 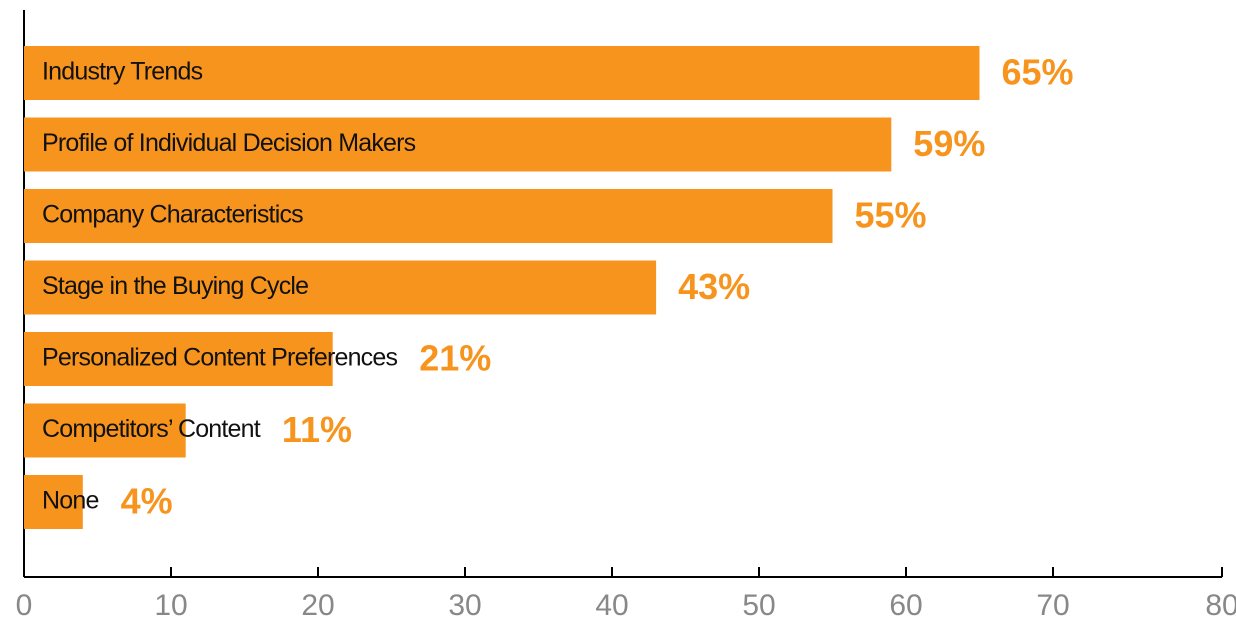 I want to click on category-label: Personalized Content Preferences, so click(x=219, y=358).